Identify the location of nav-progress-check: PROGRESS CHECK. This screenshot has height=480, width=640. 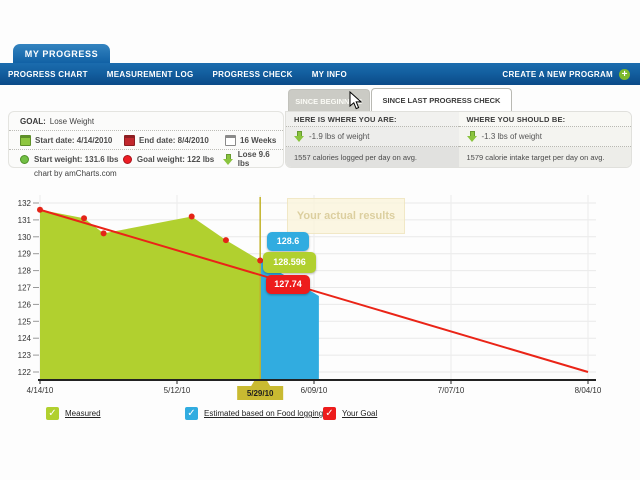
(252, 74).